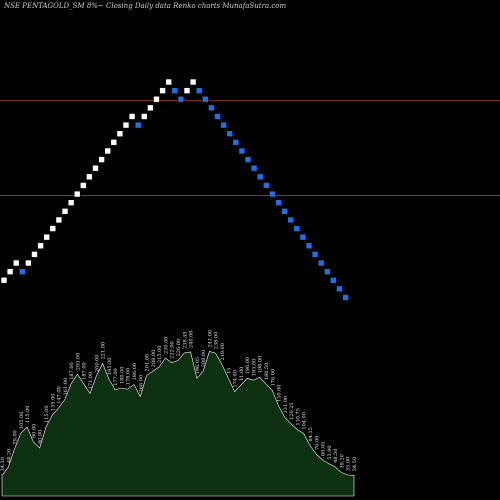 This screenshot has height=500, width=500. Describe the element at coordinates (236, 379) in the screenshot. I see `volume-label: 174.00` at that location.